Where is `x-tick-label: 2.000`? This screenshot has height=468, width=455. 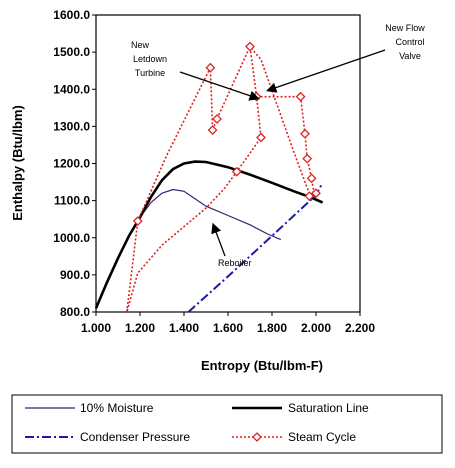 x-tick-label: 2.000 is located at coordinates (316, 328).